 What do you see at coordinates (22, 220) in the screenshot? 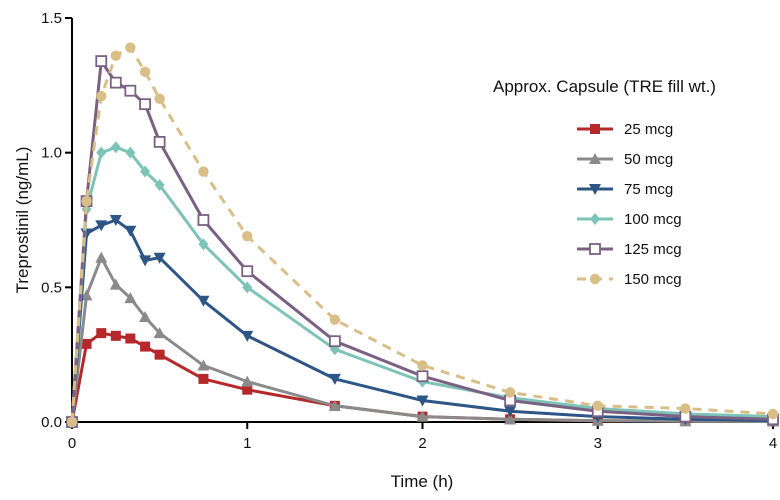
I see `y-axis-title: Treprostinil (ng/mL)` at bounding box center [22, 220].